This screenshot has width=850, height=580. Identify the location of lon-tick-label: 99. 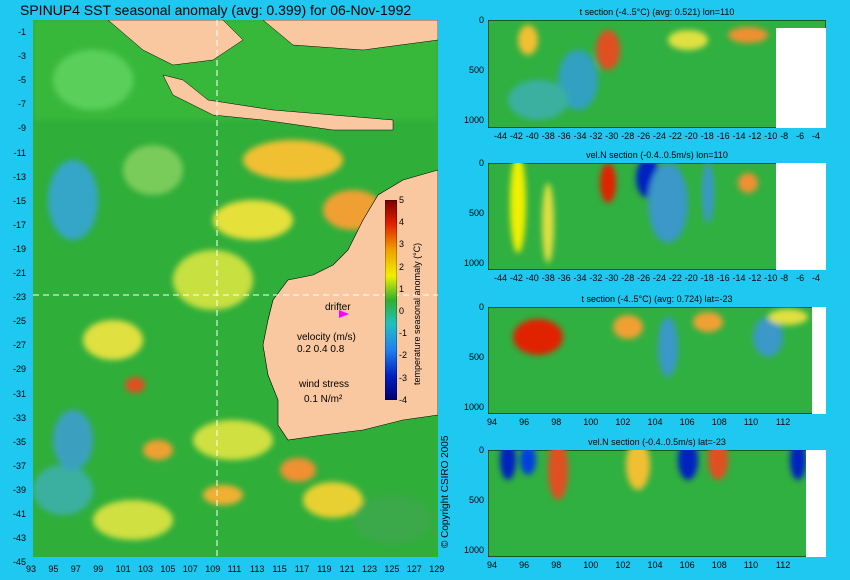
(98, 569).